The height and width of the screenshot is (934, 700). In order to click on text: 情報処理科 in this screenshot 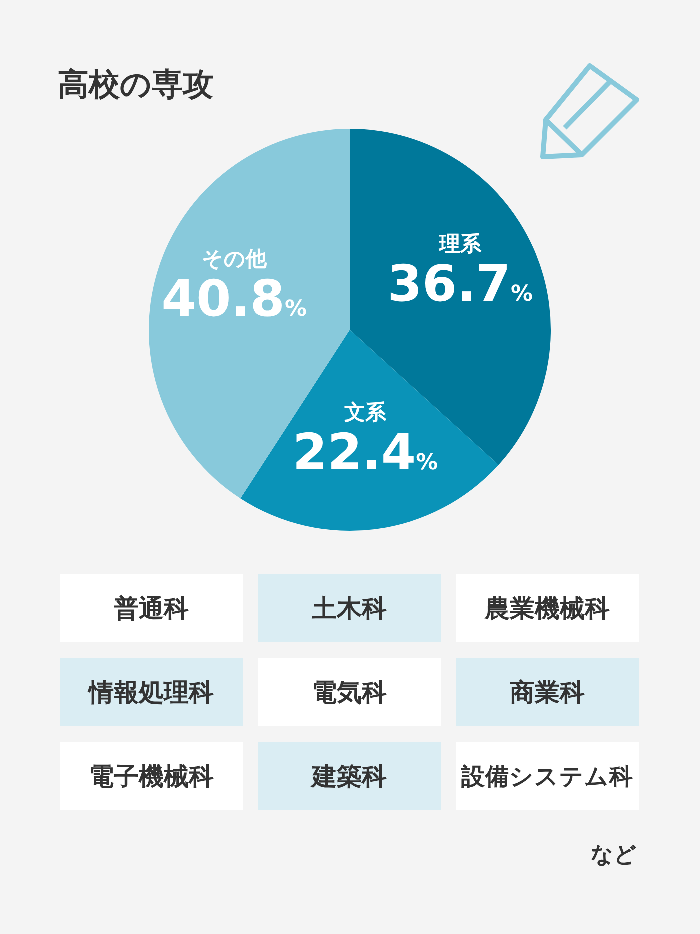, I will do `click(150, 692)`.